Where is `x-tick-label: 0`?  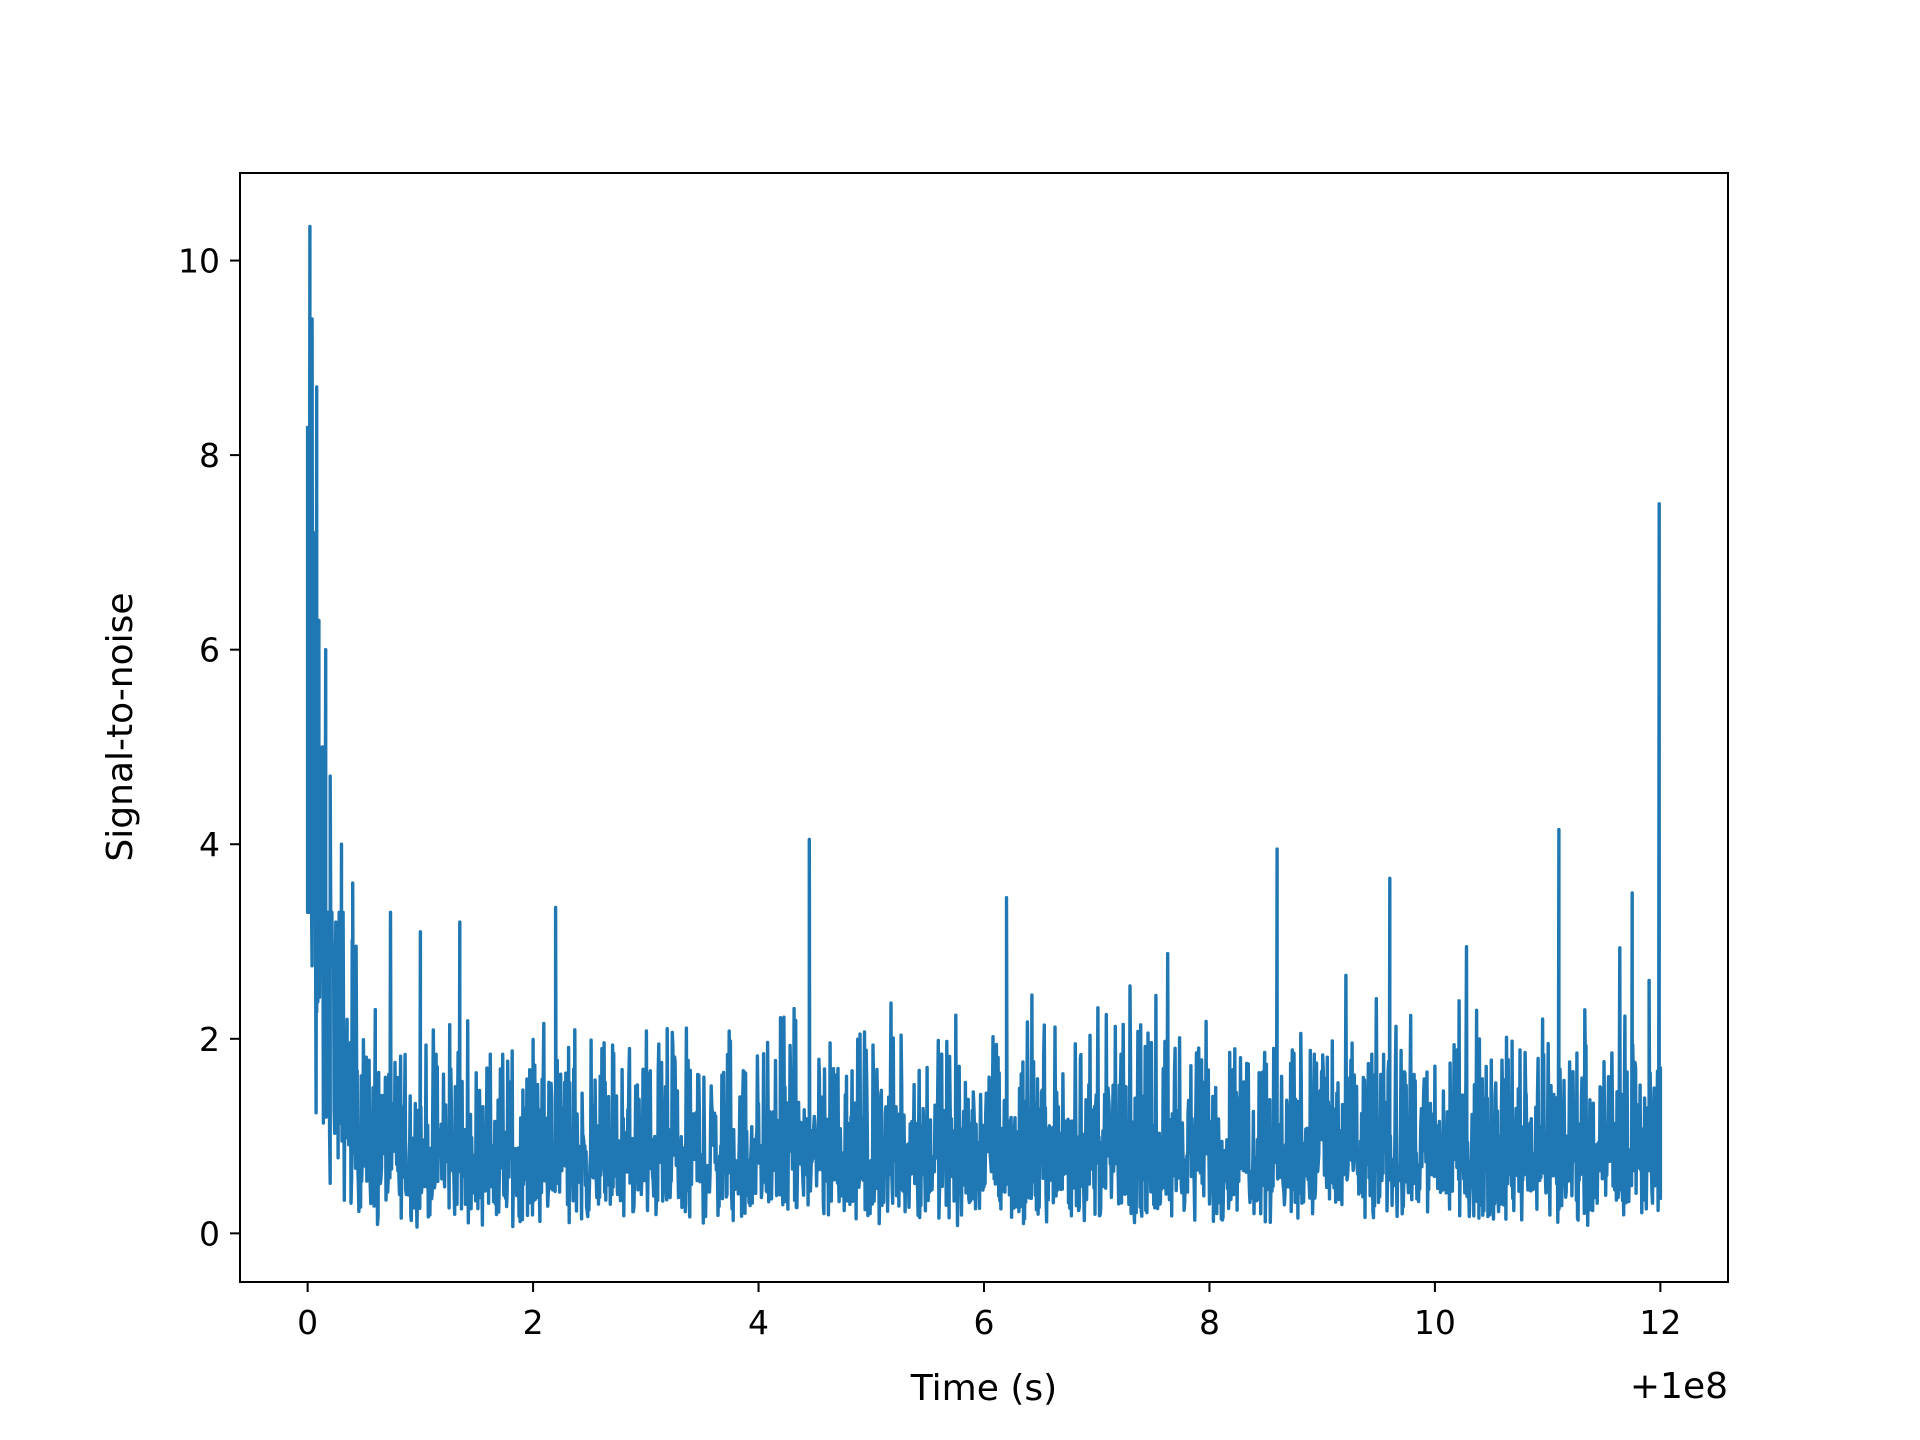
x-tick-label: 0 is located at coordinates (307, 1322).